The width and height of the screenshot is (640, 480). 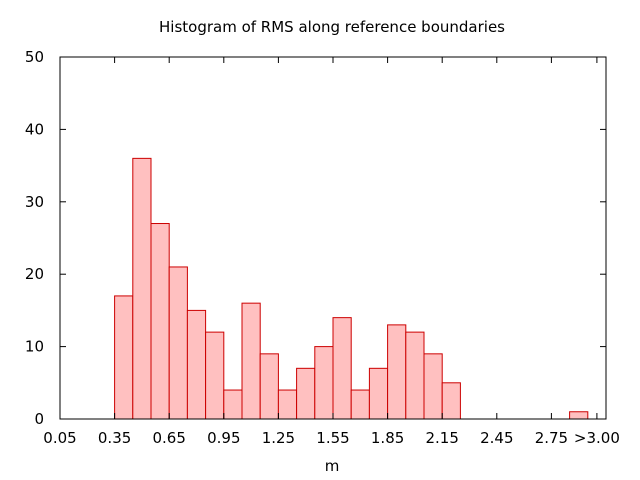 What do you see at coordinates (34, 129) in the screenshot?
I see `y-tick-label: 40` at bounding box center [34, 129].